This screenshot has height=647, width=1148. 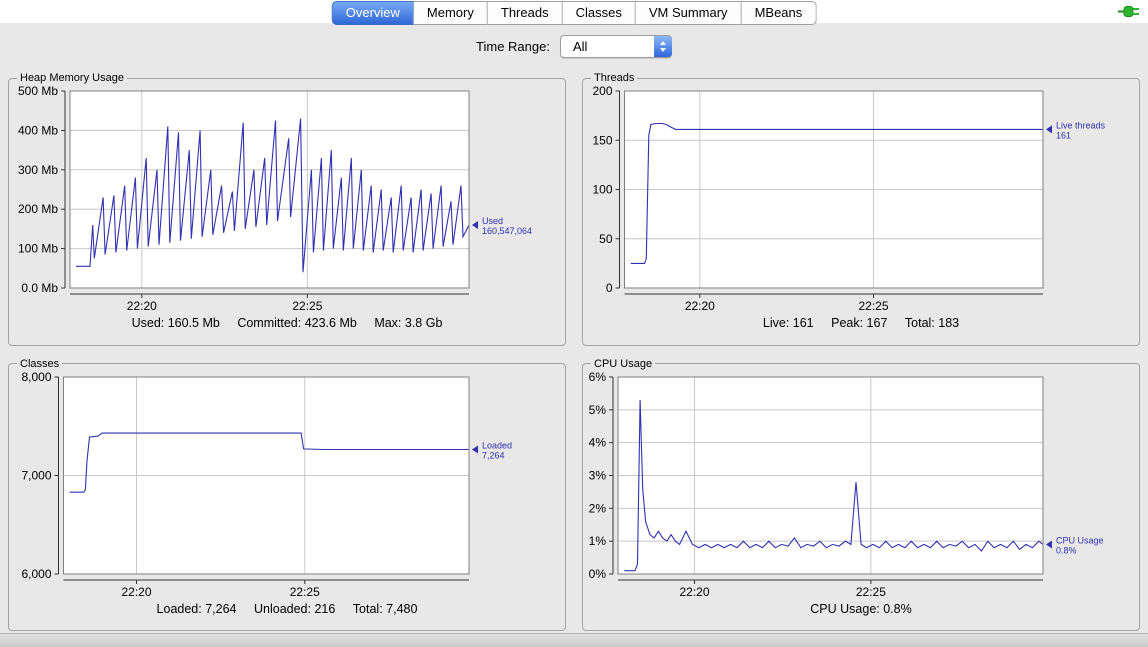 What do you see at coordinates (779, 13) in the screenshot?
I see `tab-mbeans: MBeans` at bounding box center [779, 13].